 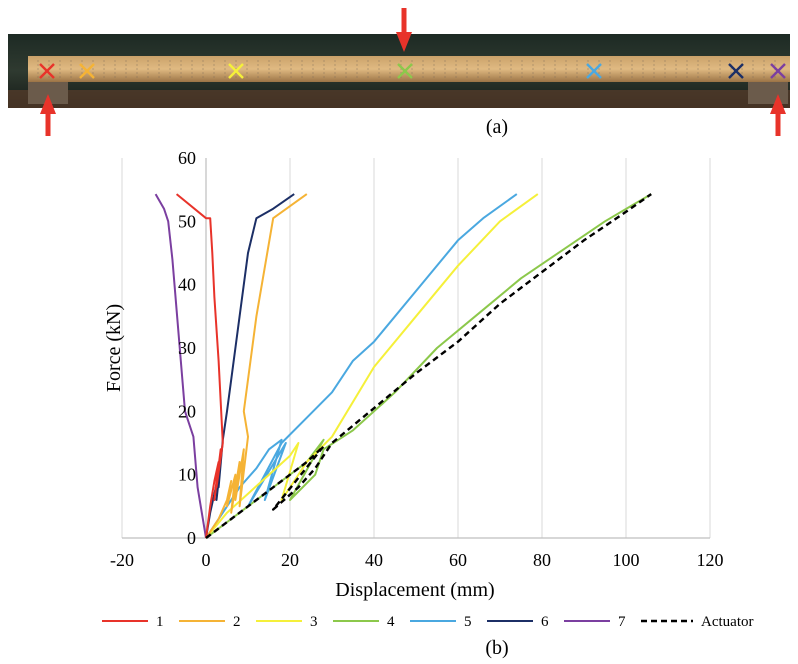 What do you see at coordinates (404, 30) in the screenshot?
I see `top-load-arrow` at bounding box center [404, 30].